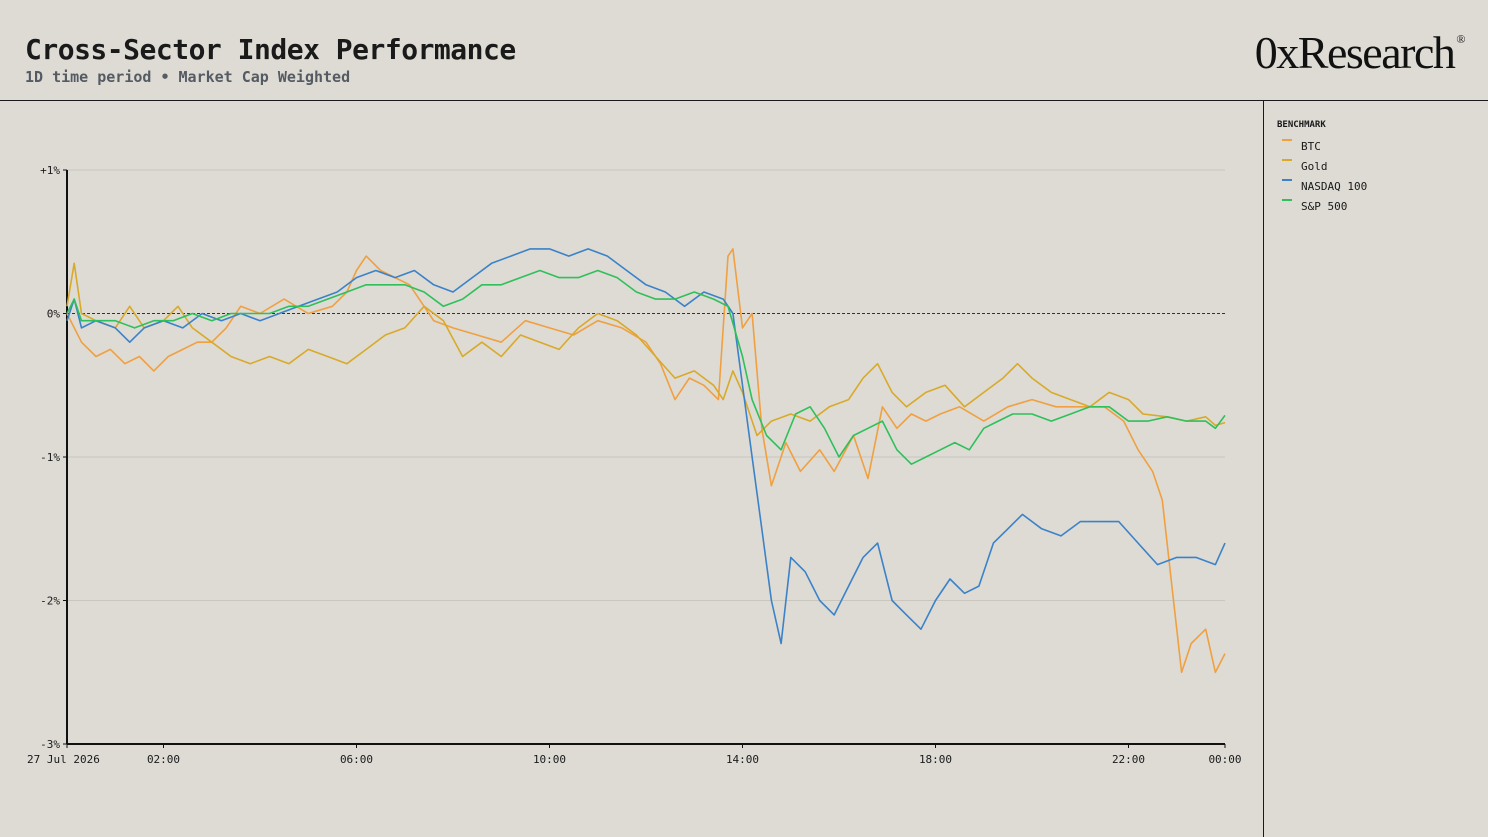 The height and width of the screenshot is (837, 1488). Describe the element at coordinates (1334, 186) in the screenshot. I see `legend-label: NASDAQ 100` at that location.